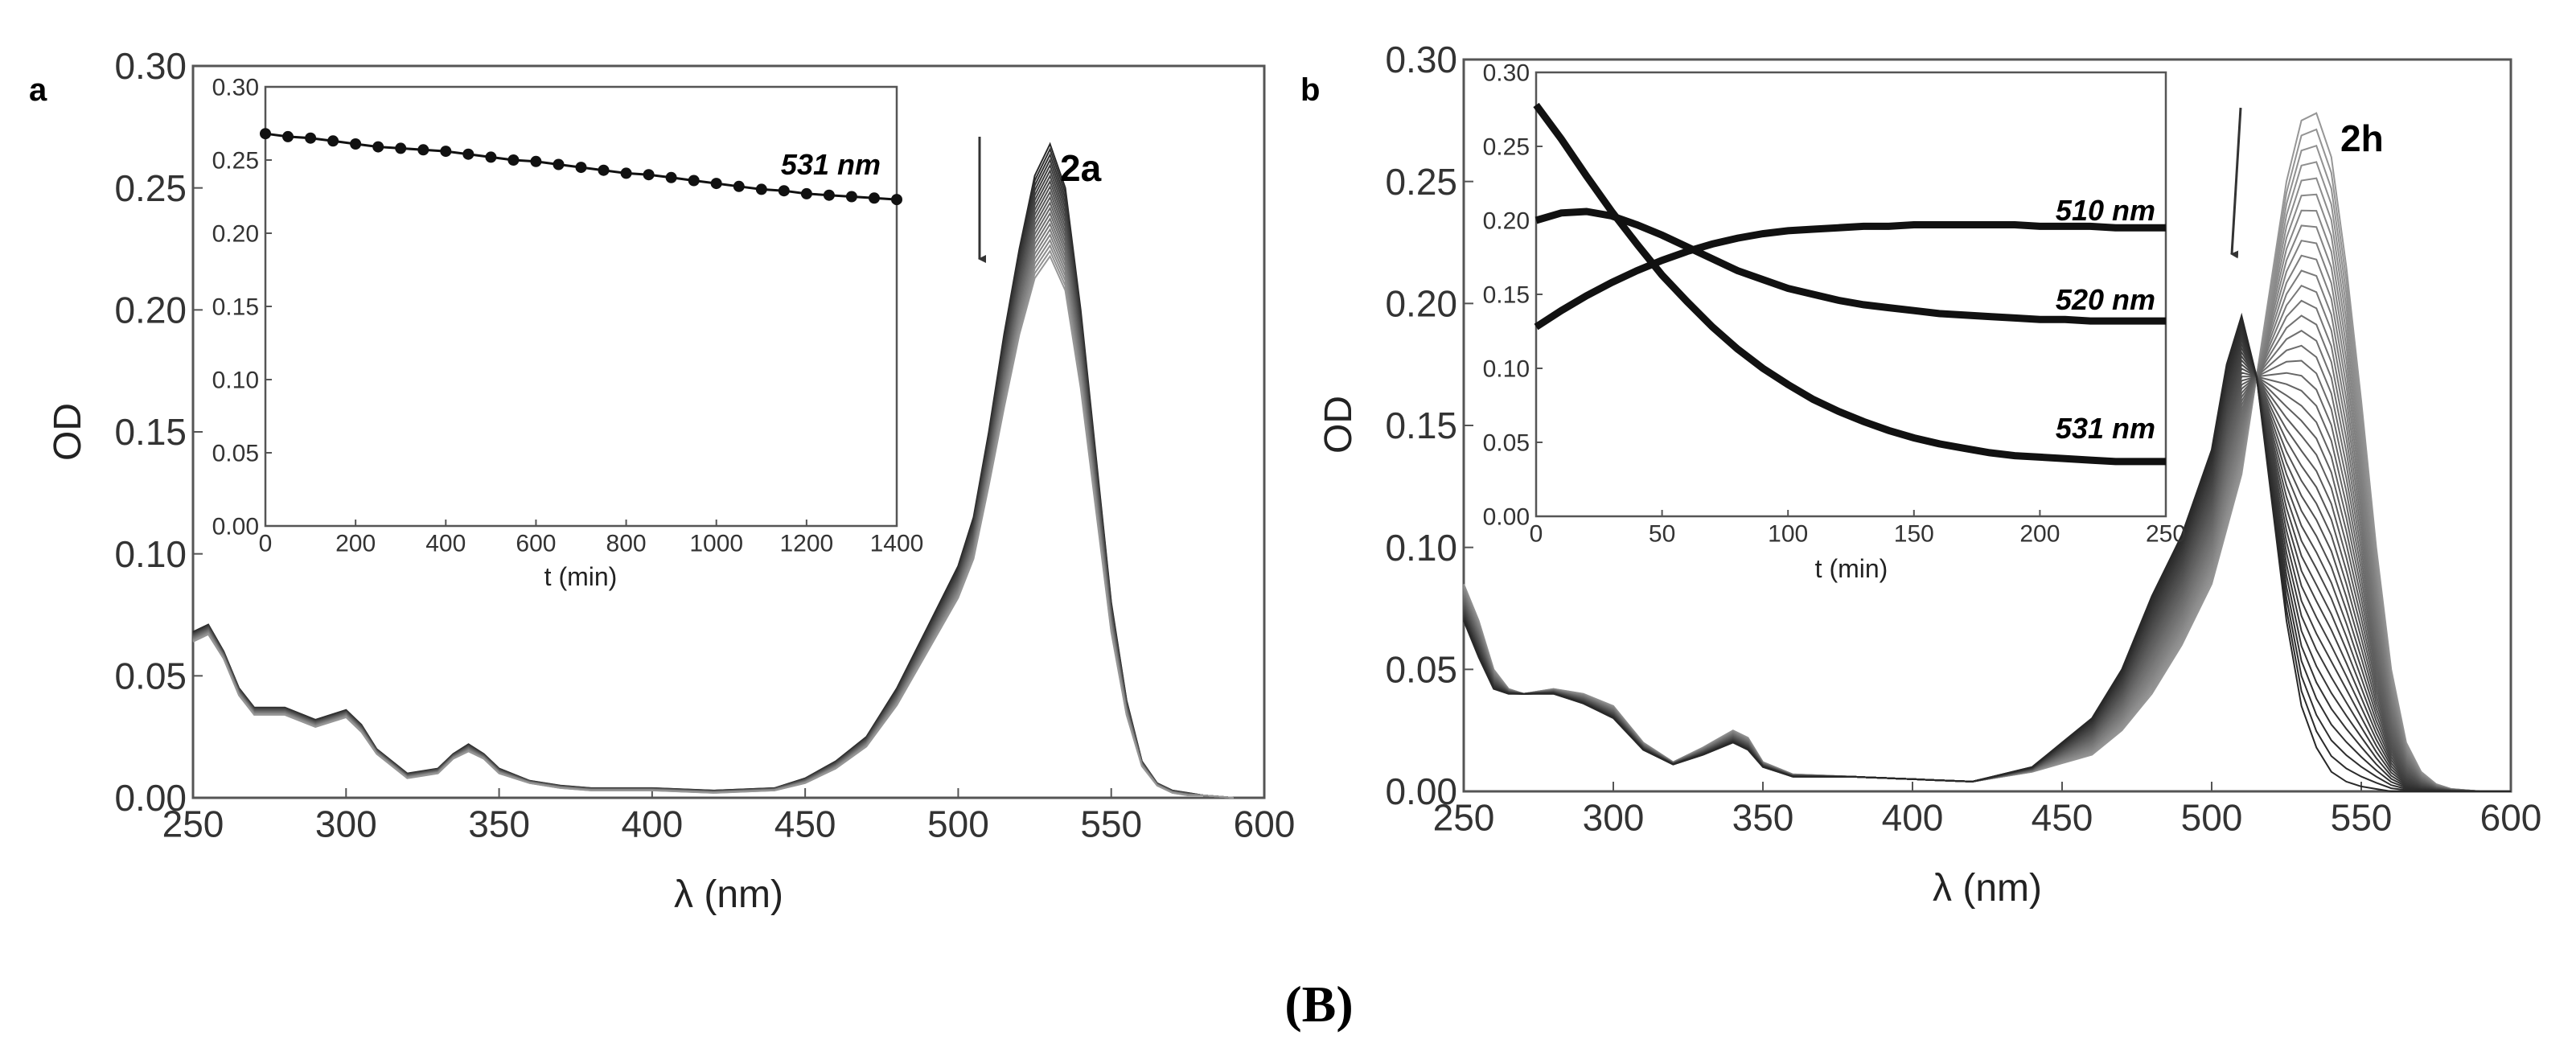  Describe the element at coordinates (150, 554) in the screenshot. I see `panel-a-y-tick-label: 0.10` at that location.